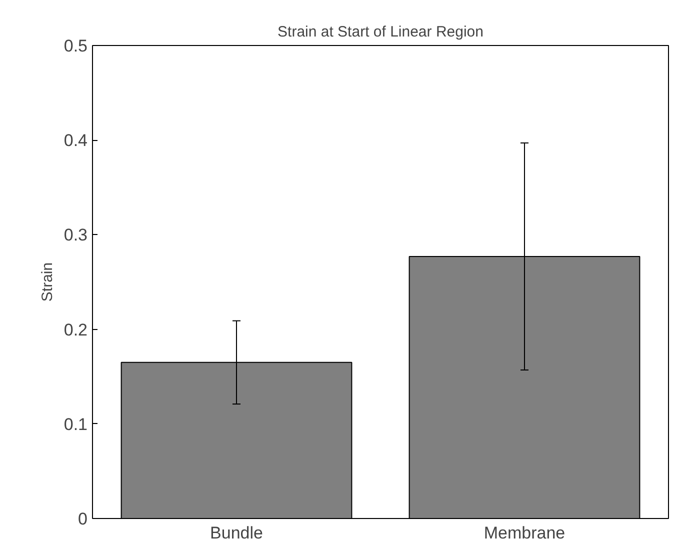 The width and height of the screenshot is (678, 555). I want to click on y-tick-label: 0.2, so click(76, 330).